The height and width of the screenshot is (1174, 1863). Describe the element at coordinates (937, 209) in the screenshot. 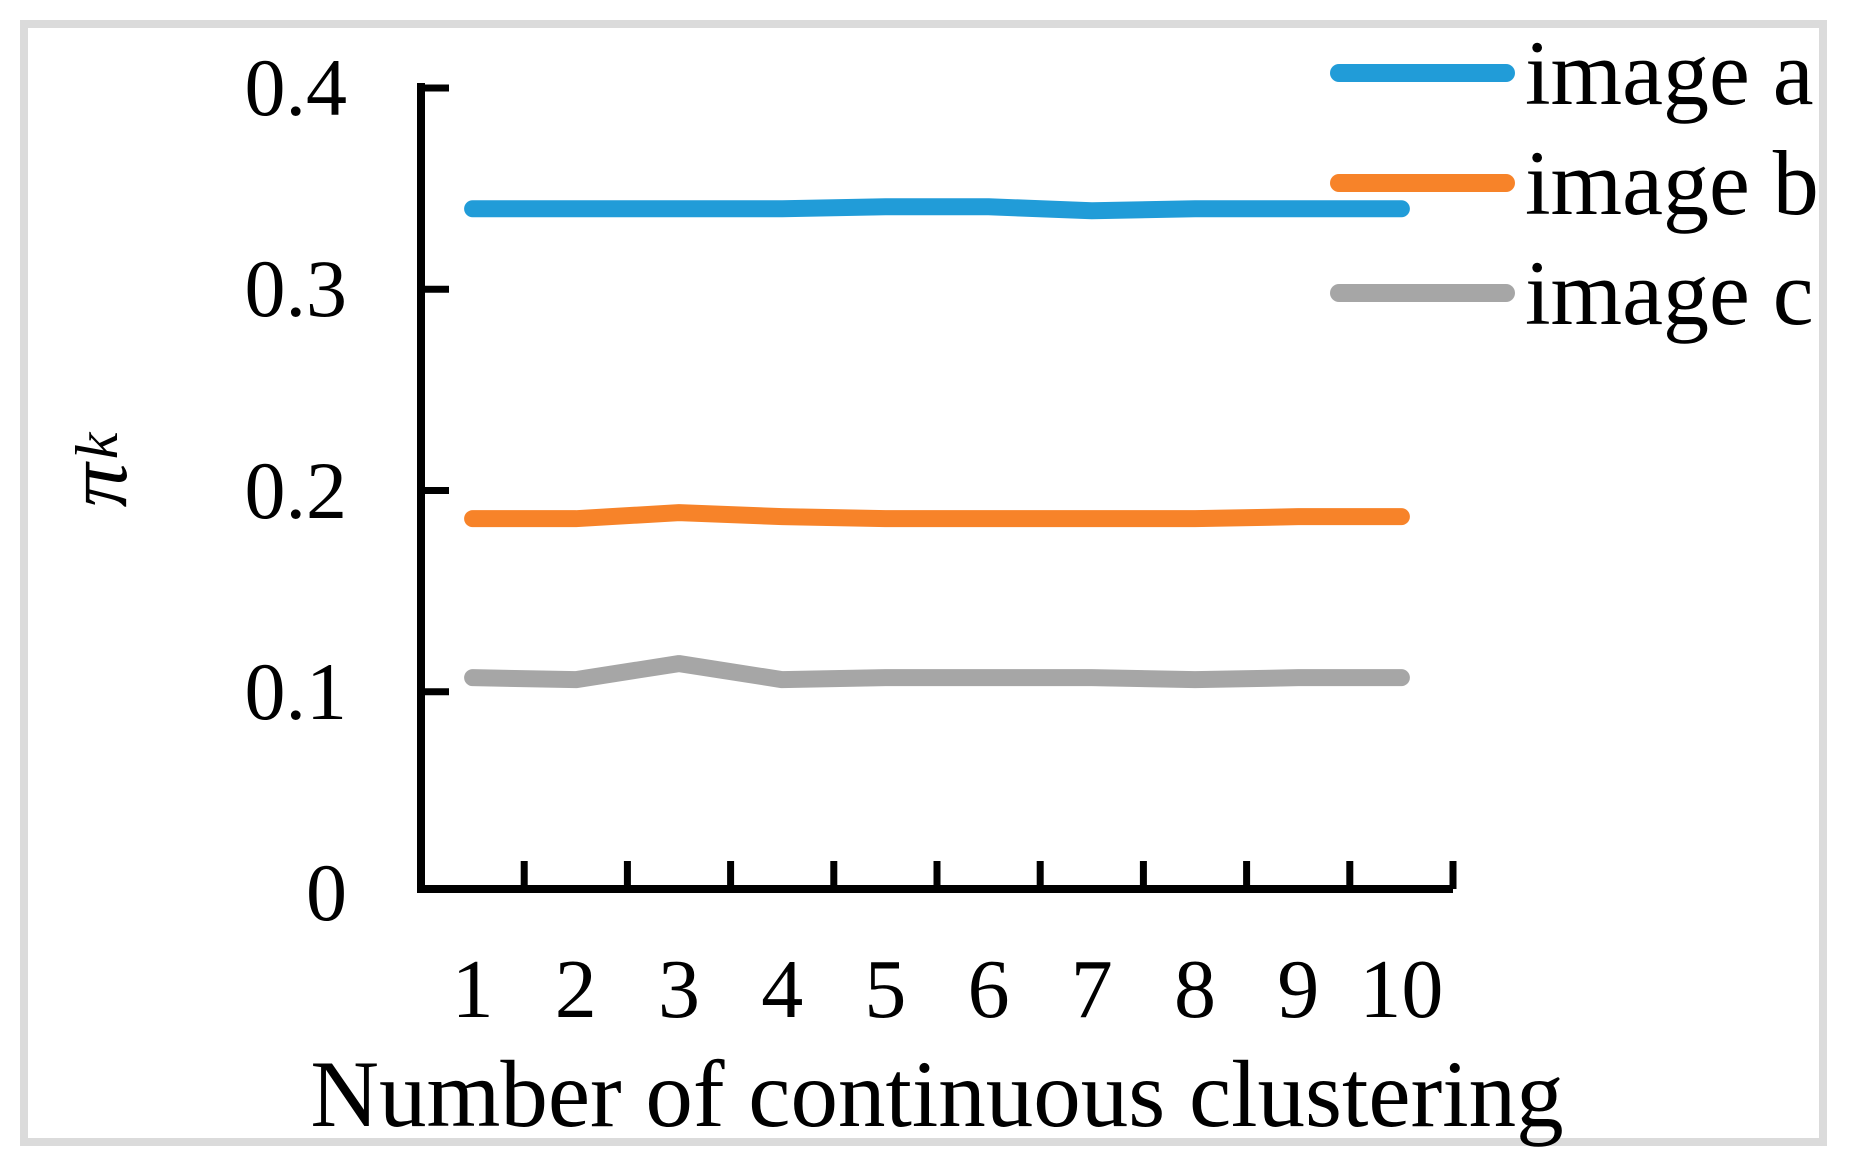

I see `series-line-image-a` at that location.